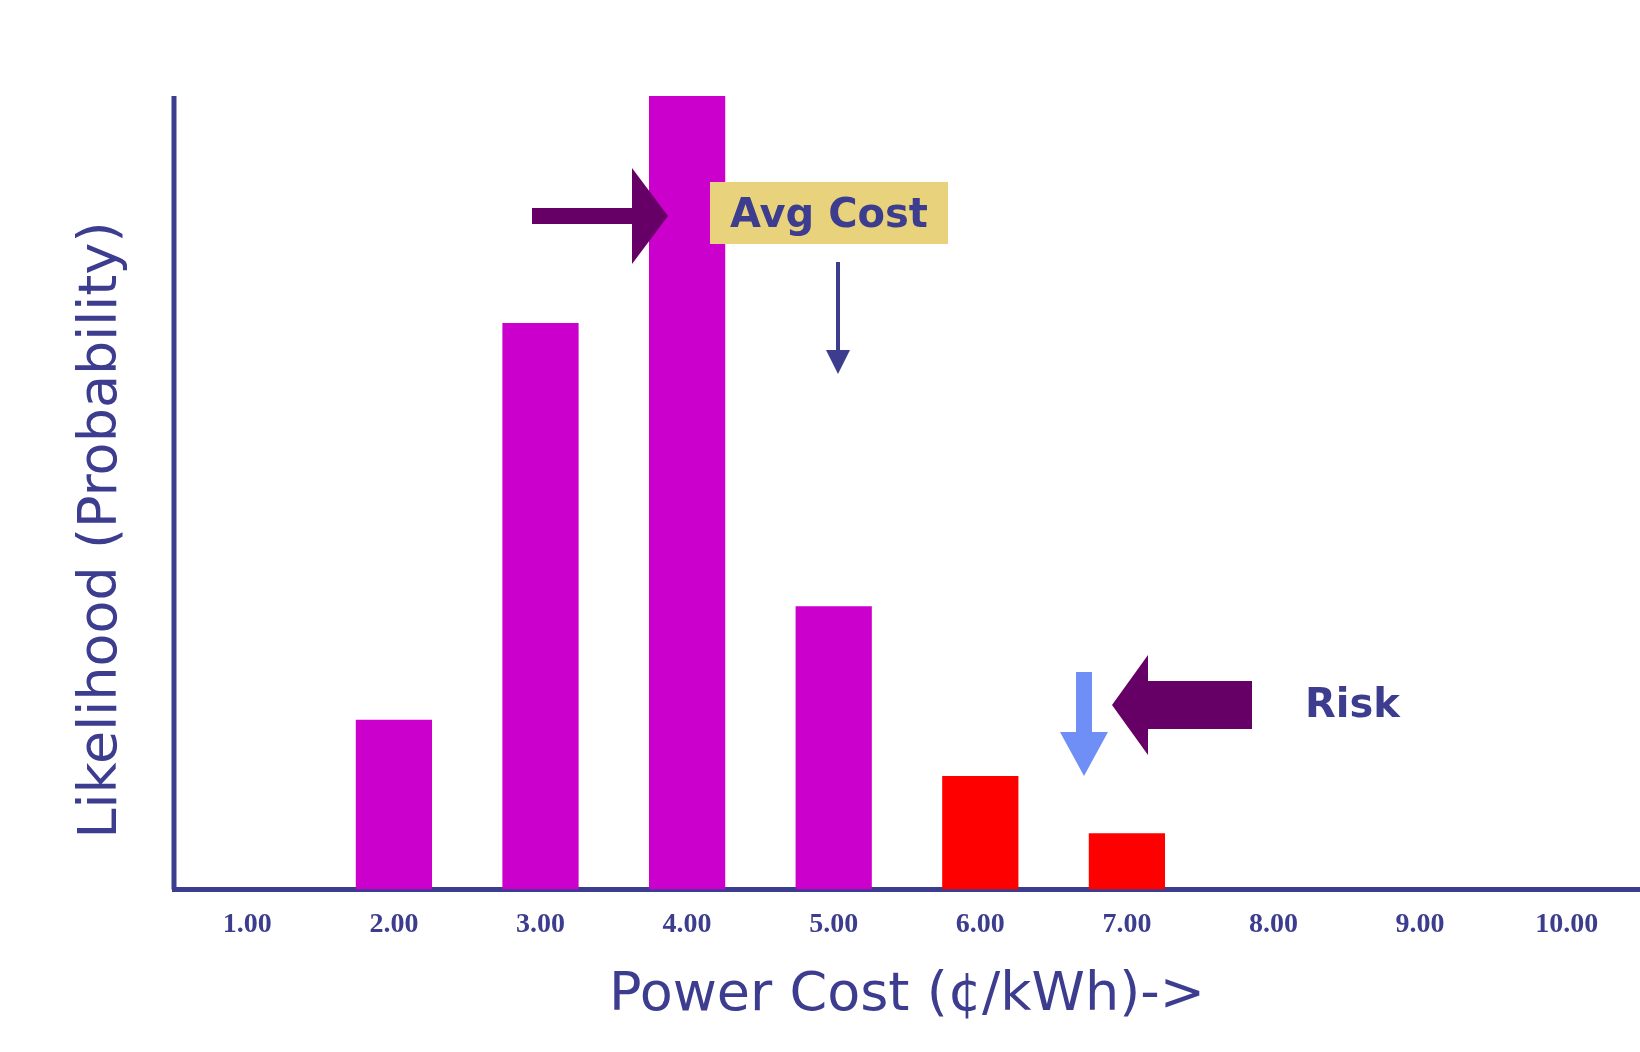 This screenshot has width=1640, height=1052. Describe the element at coordinates (540, 922) in the screenshot. I see `x-tick-label: 3.00` at that location.